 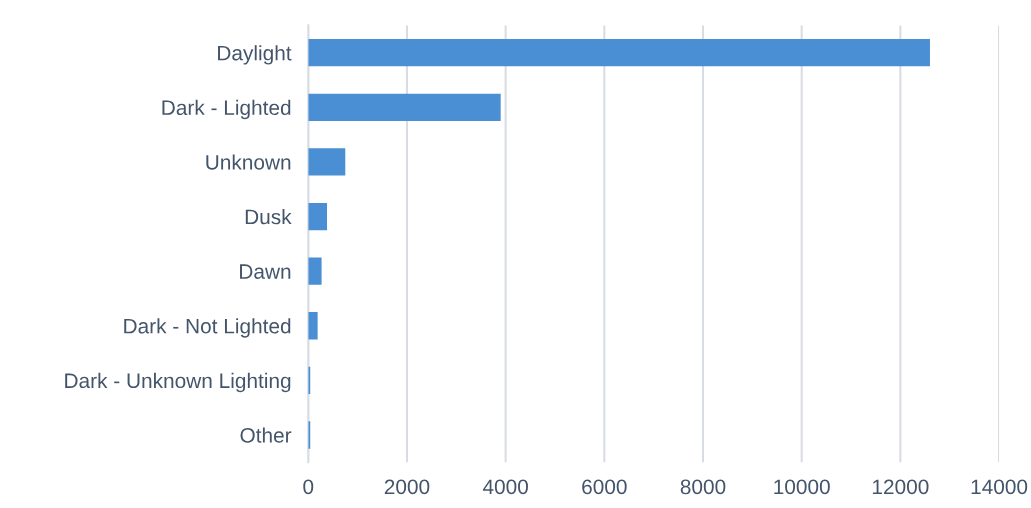 What do you see at coordinates (407, 487) in the screenshot?
I see `x-tick-label: 2000` at bounding box center [407, 487].